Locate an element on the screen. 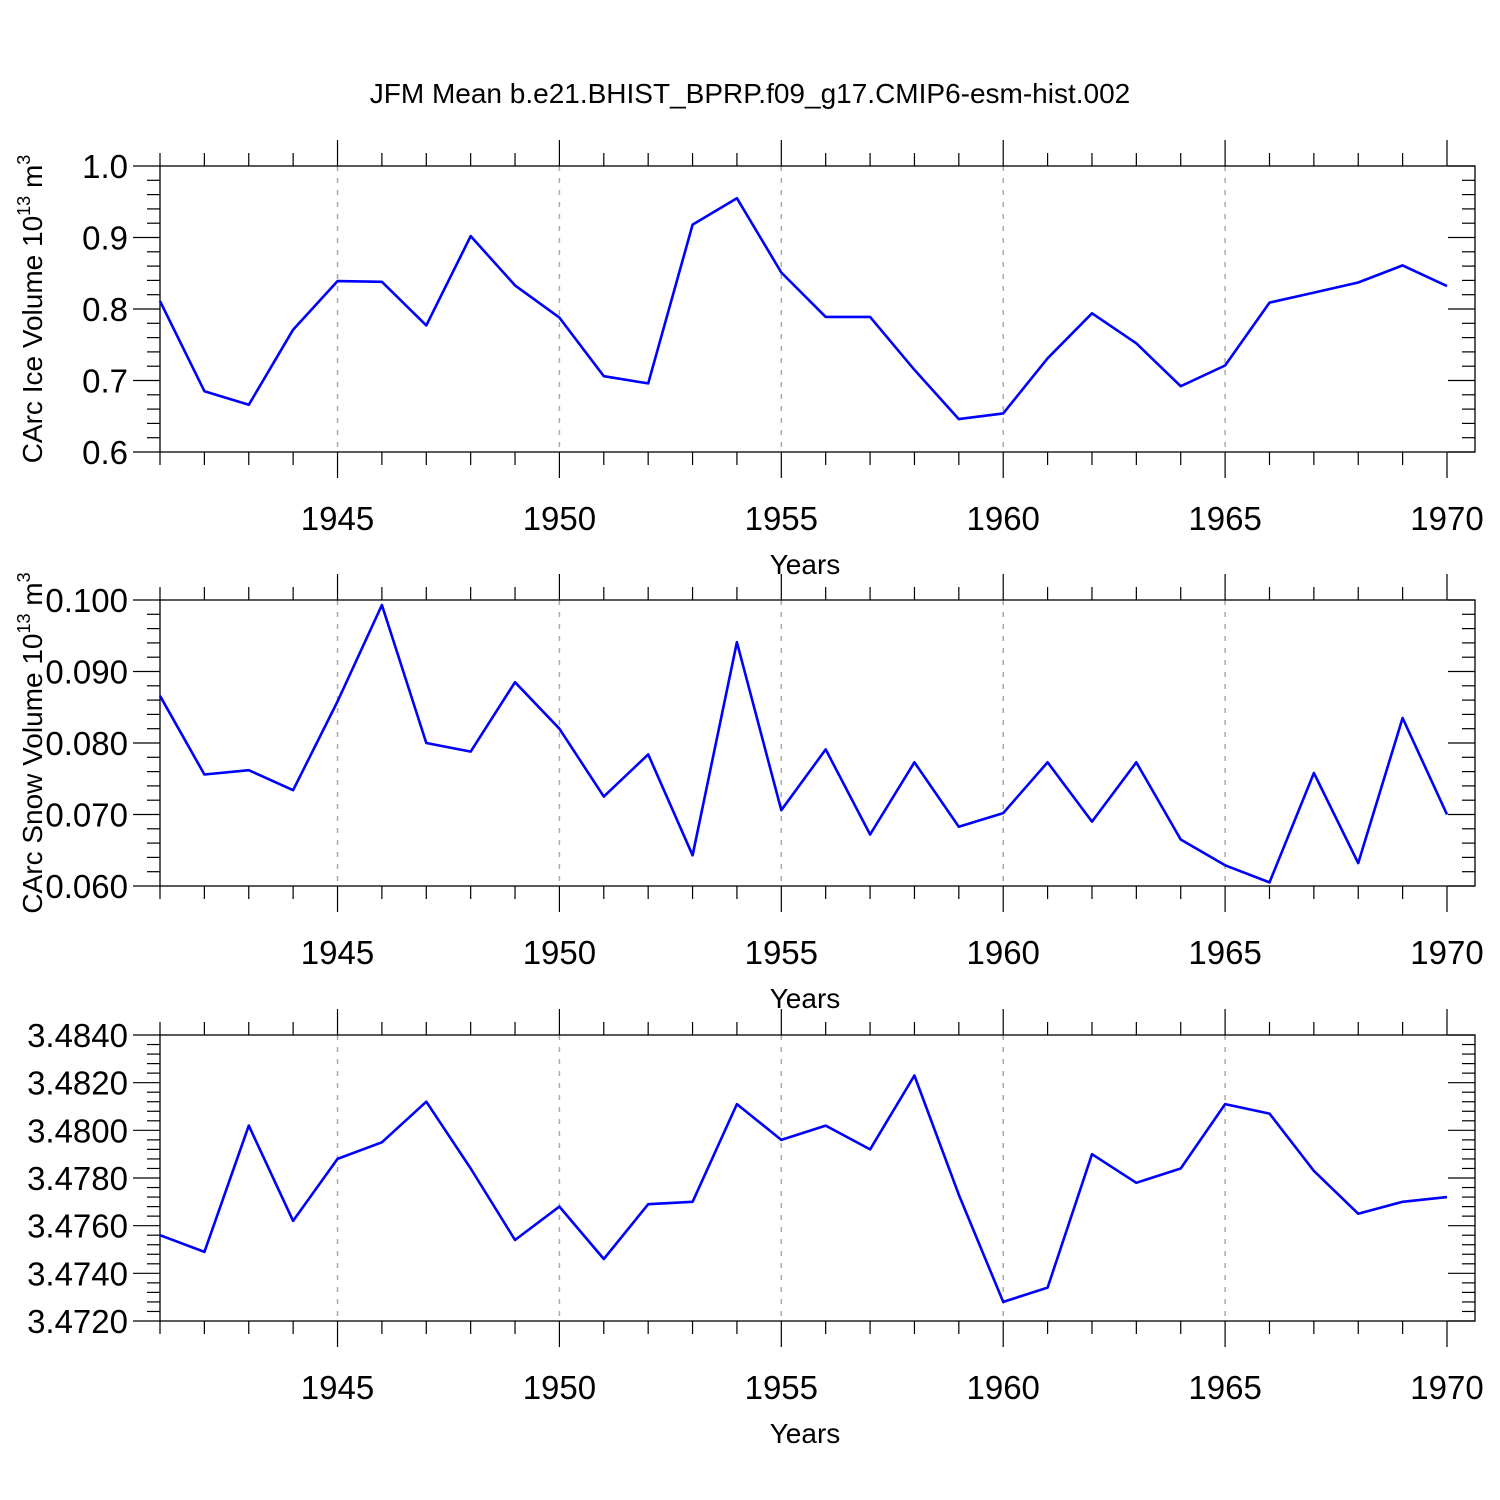 This screenshot has width=1500, height=1500. y-axis-label-main: CArc Snow Volume 10 is located at coordinates (32, 774).